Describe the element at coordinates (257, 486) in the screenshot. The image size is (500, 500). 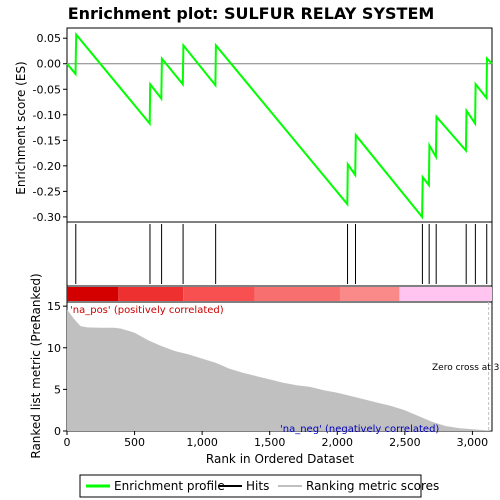
I see `legend-entry-label: Hits` at that location.